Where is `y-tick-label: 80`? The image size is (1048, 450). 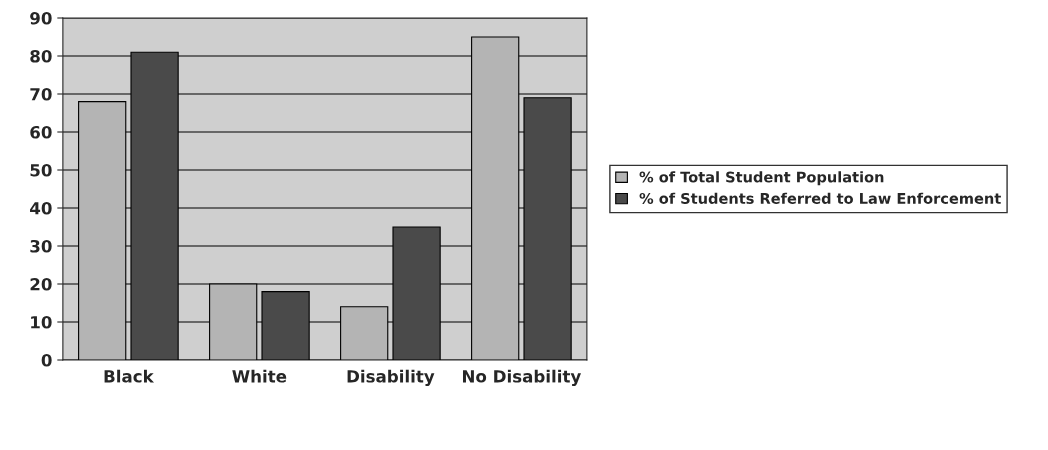
y-tick-label: 80 is located at coordinates (41, 56).